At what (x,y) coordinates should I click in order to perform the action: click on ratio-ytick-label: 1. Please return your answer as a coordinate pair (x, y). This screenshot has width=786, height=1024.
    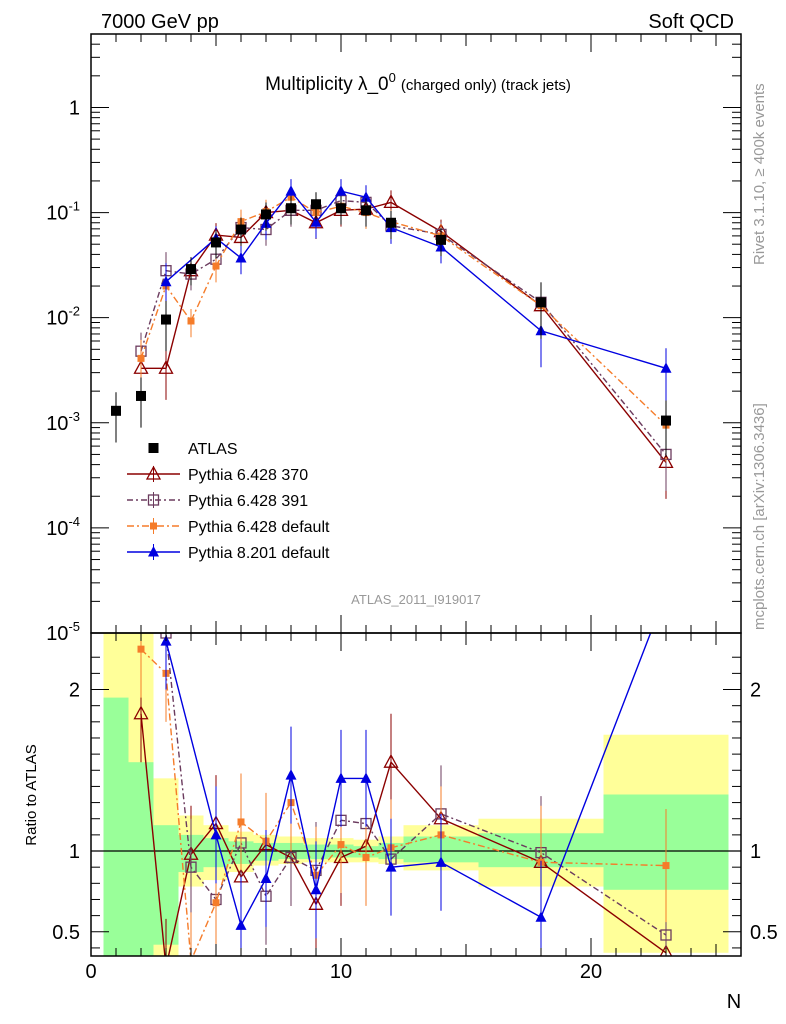
    Looking at the image, I should click on (74, 852).